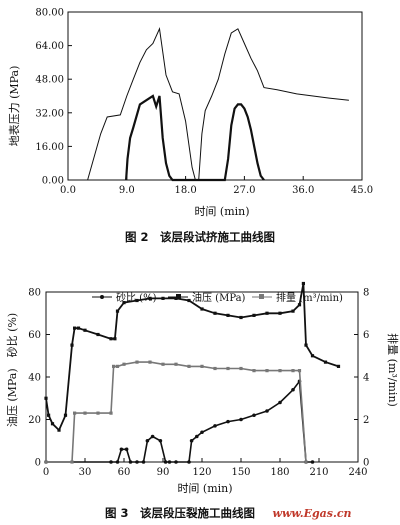 The image size is (400, 525). What do you see at coordinates (244, 190) in the screenshot?
I see `chart-2-x-tick-label: 27.0` at bounding box center [244, 190].